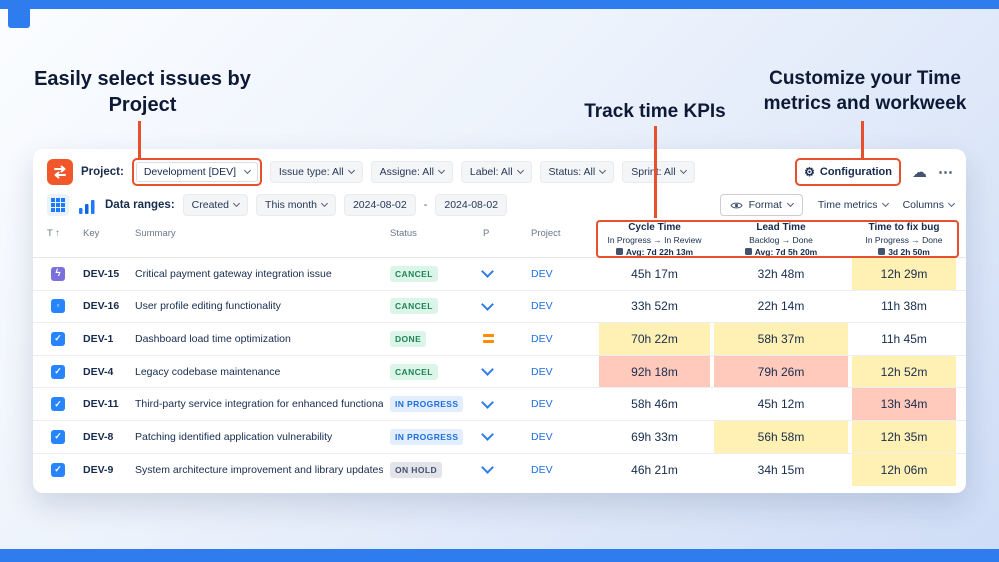 Image resolution: width=999 pixels, height=562 pixels. Describe the element at coordinates (142, 92) in the screenshot. I see `annotation-select-issues: Easily select issues by Project` at that location.